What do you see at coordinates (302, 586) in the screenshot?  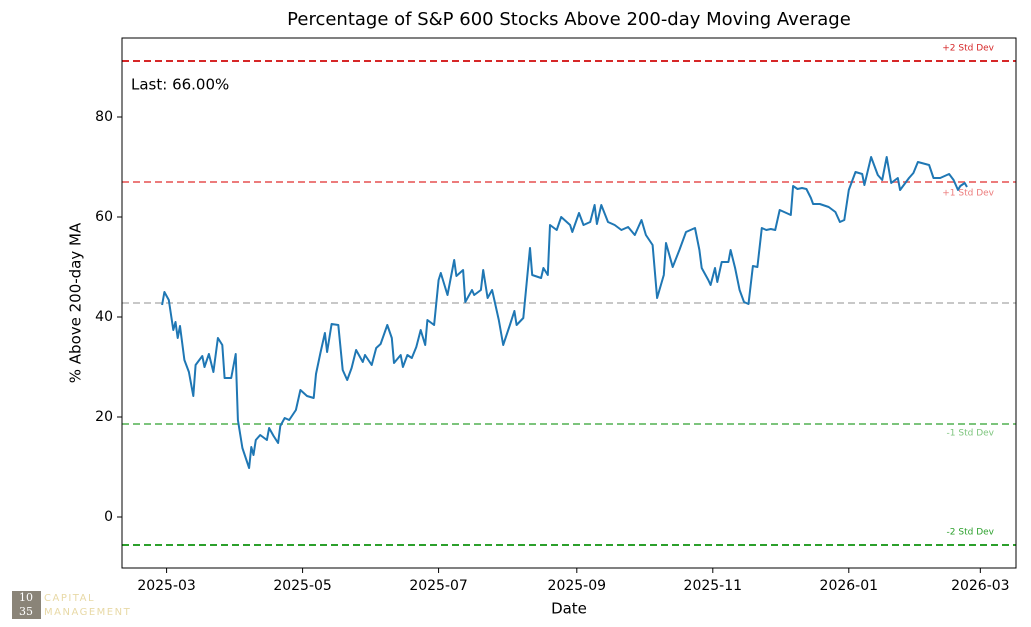 I see `x-tick-label: 2025-05` at bounding box center [302, 586].